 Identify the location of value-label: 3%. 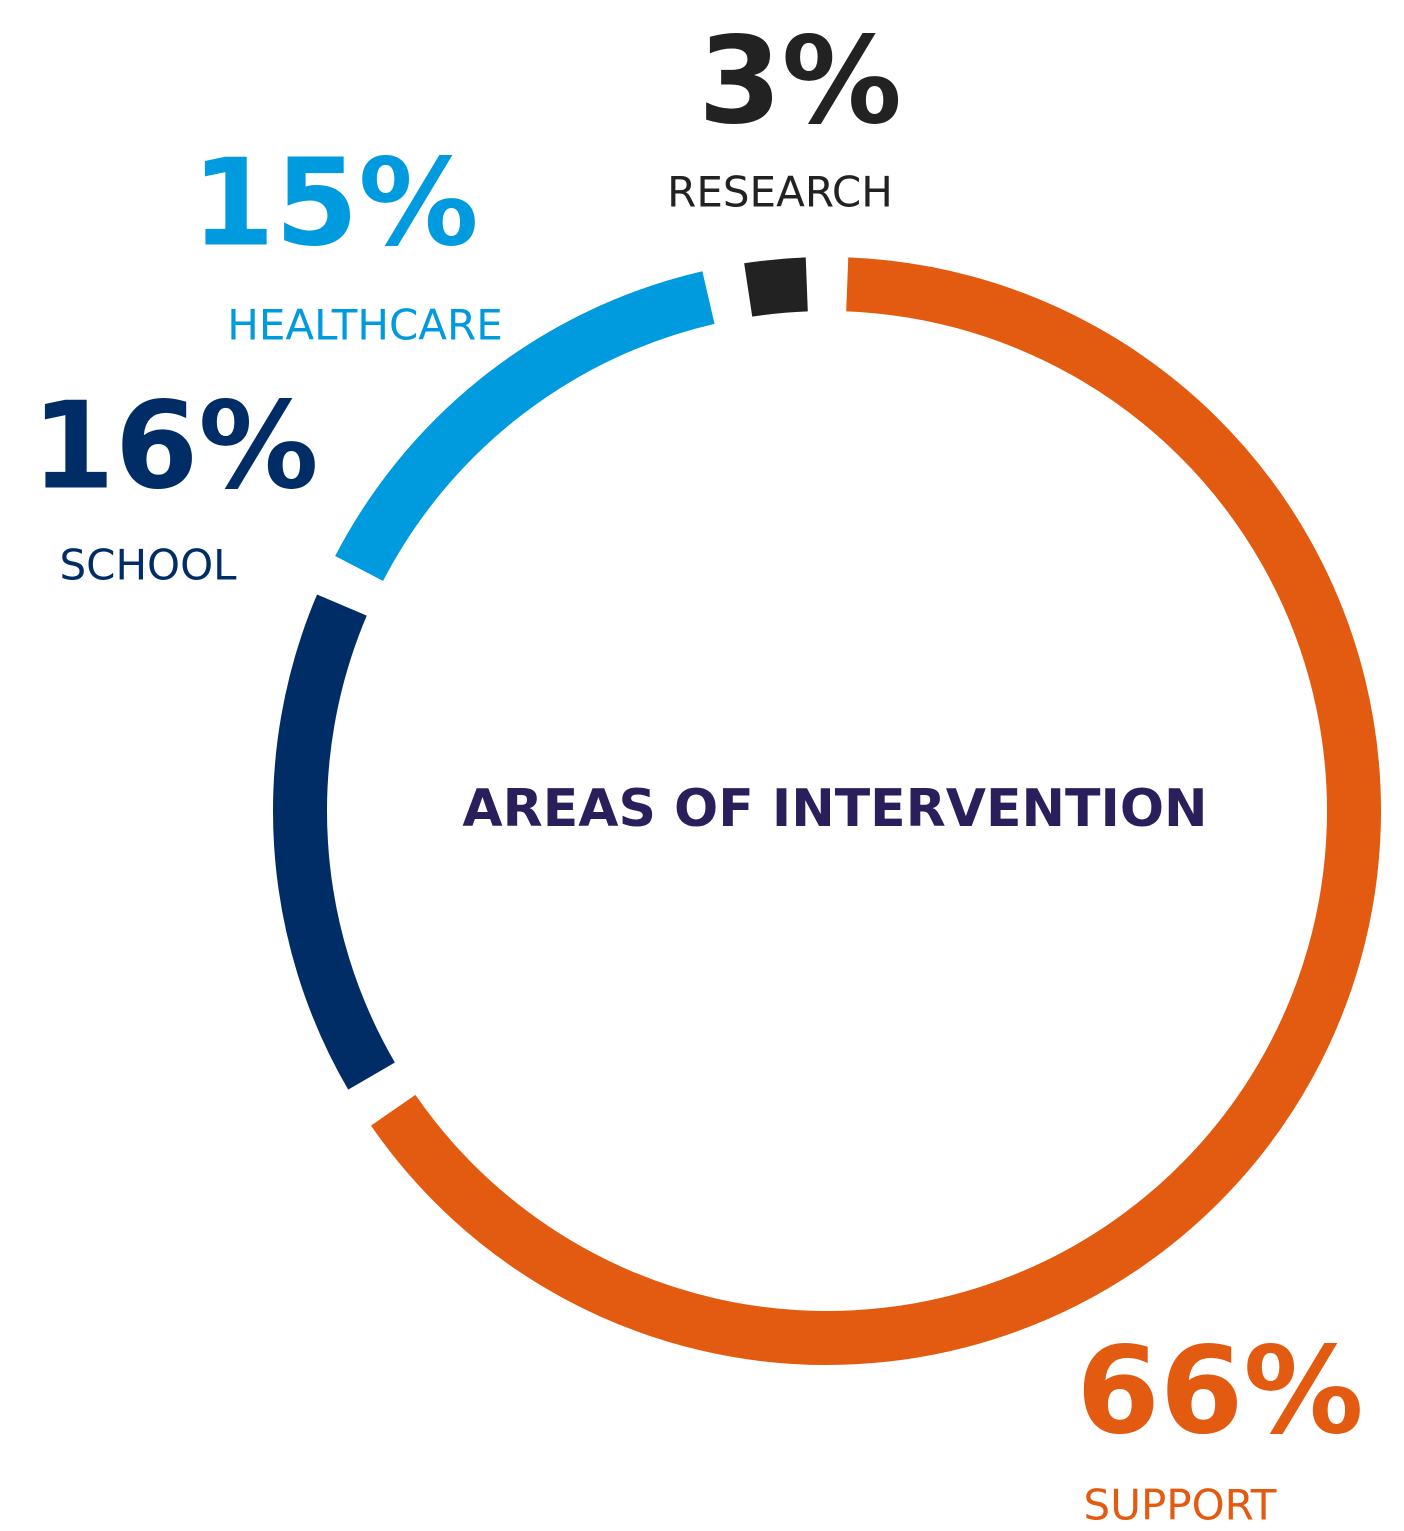
(800, 82).